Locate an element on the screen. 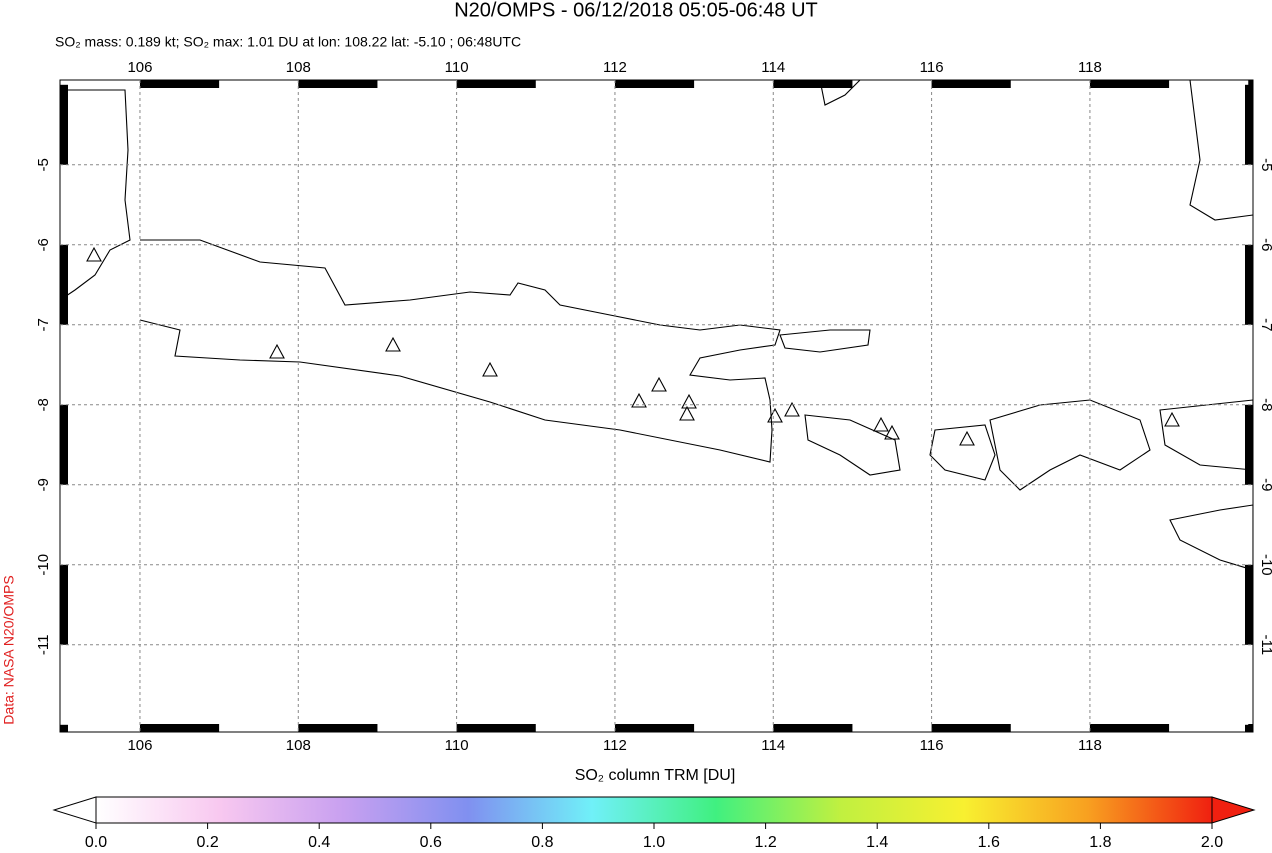 The height and width of the screenshot is (853, 1272). colorbar-tick-label: 1.0 is located at coordinates (654, 842).